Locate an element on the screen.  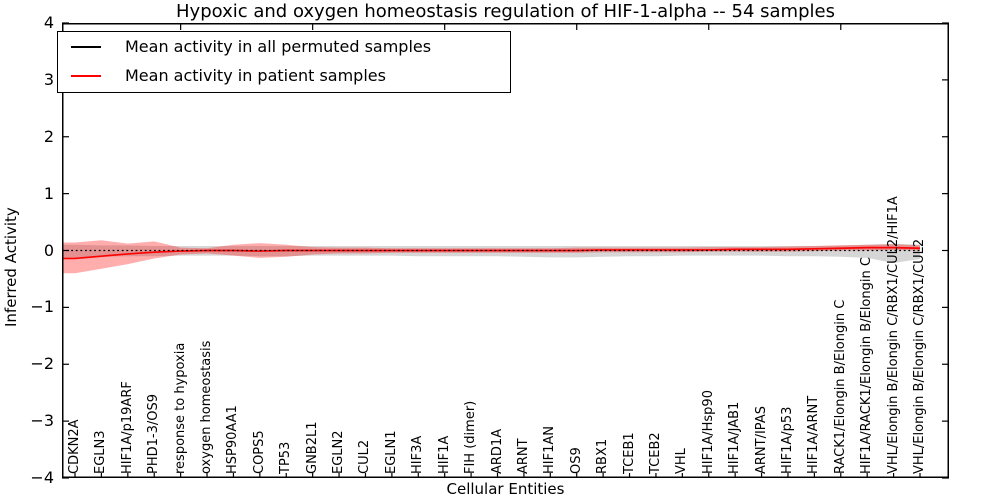
x-category-label: TCEB2 is located at coordinates (655, 453).